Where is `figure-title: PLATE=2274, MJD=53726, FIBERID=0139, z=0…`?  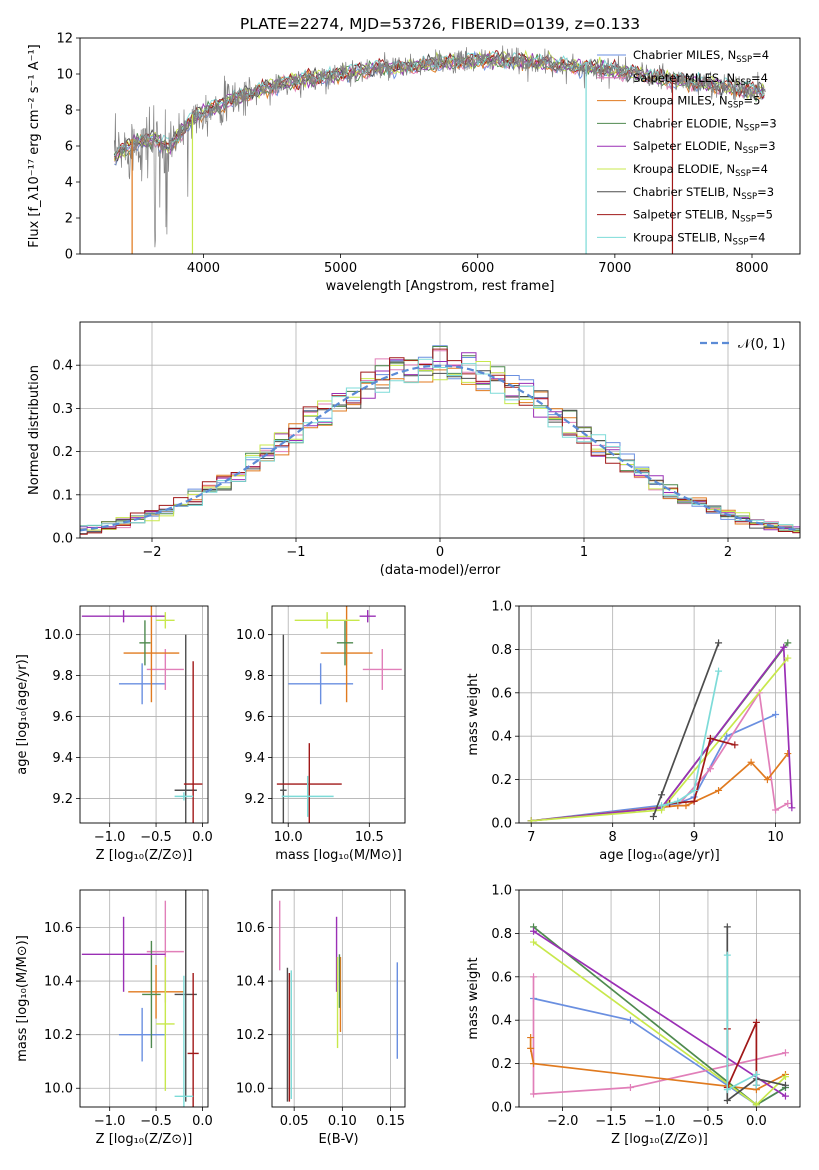
figure-title: PLATE=2274, MJD=53726, FIBERID=0139, z=0… is located at coordinates (440, 24).